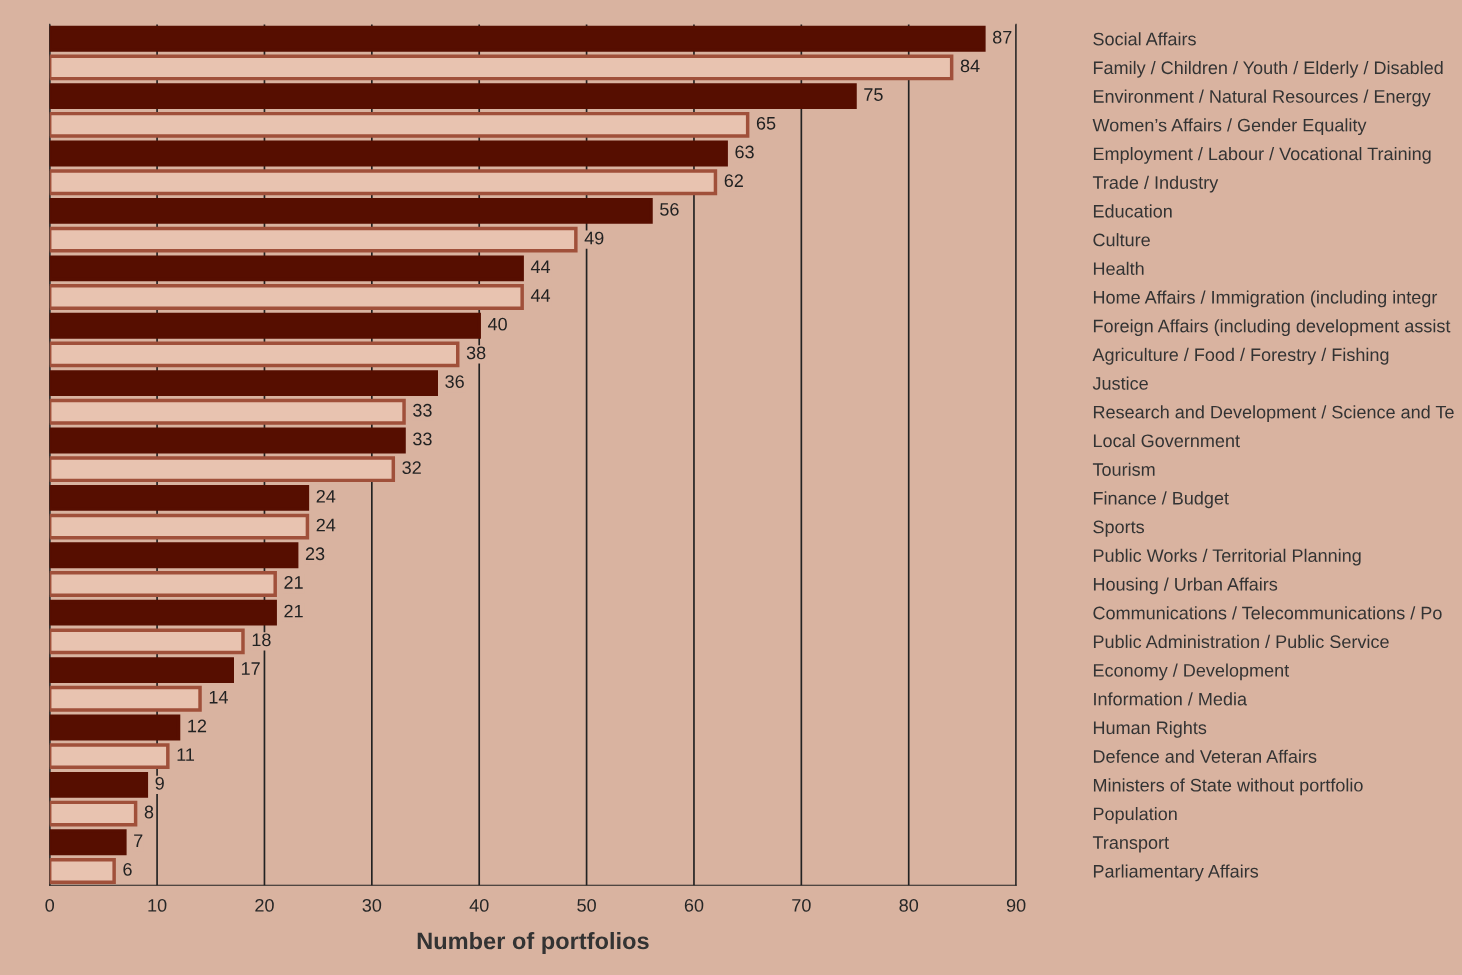  Describe the element at coordinates (1130, 844) in the screenshot. I see `y-tick-label: Transport` at that location.